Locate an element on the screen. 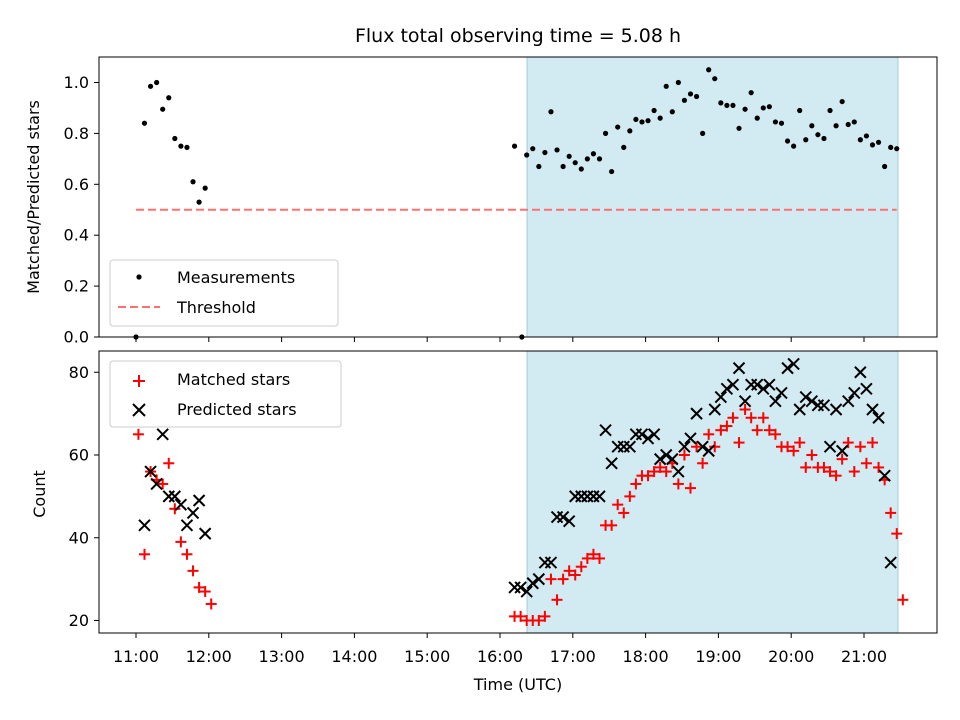 The width and height of the screenshot is (960, 720). bottom-y-tick-label: 40 is located at coordinates (79, 537).